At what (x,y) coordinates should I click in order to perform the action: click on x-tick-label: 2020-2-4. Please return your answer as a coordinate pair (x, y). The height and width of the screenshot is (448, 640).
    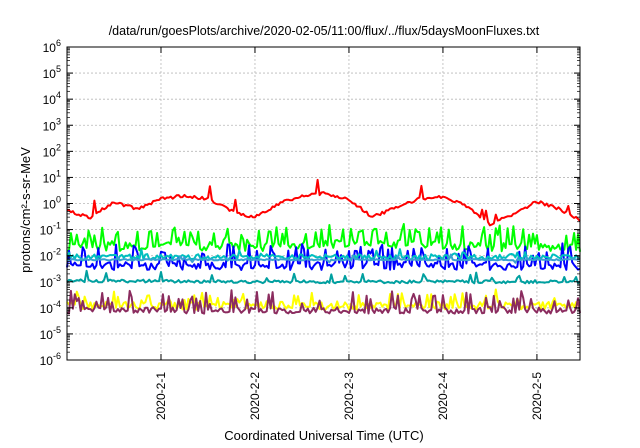
    Looking at the image, I should click on (443, 396).